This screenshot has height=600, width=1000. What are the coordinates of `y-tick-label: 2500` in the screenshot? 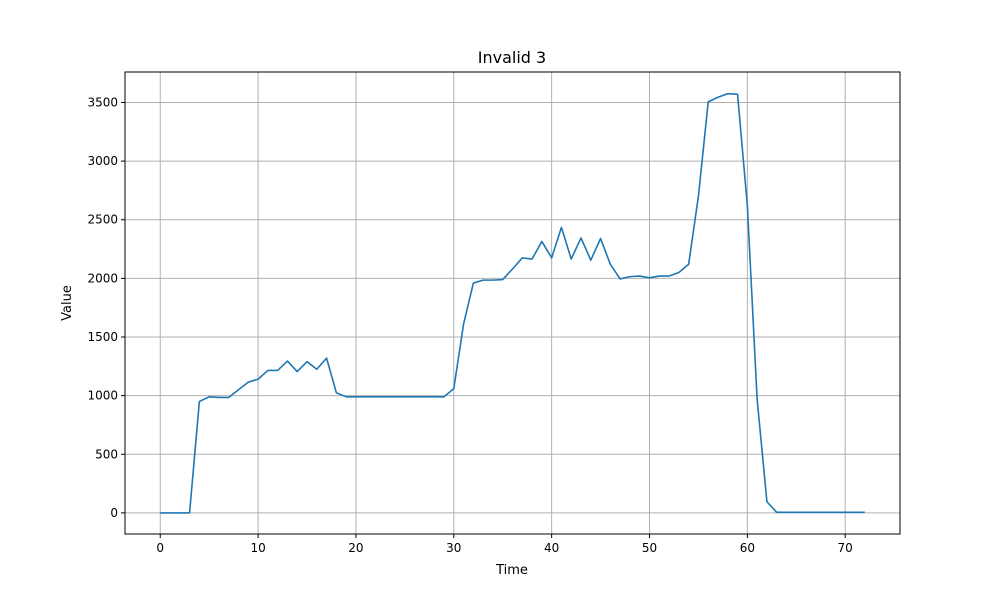 It's located at (102, 220).